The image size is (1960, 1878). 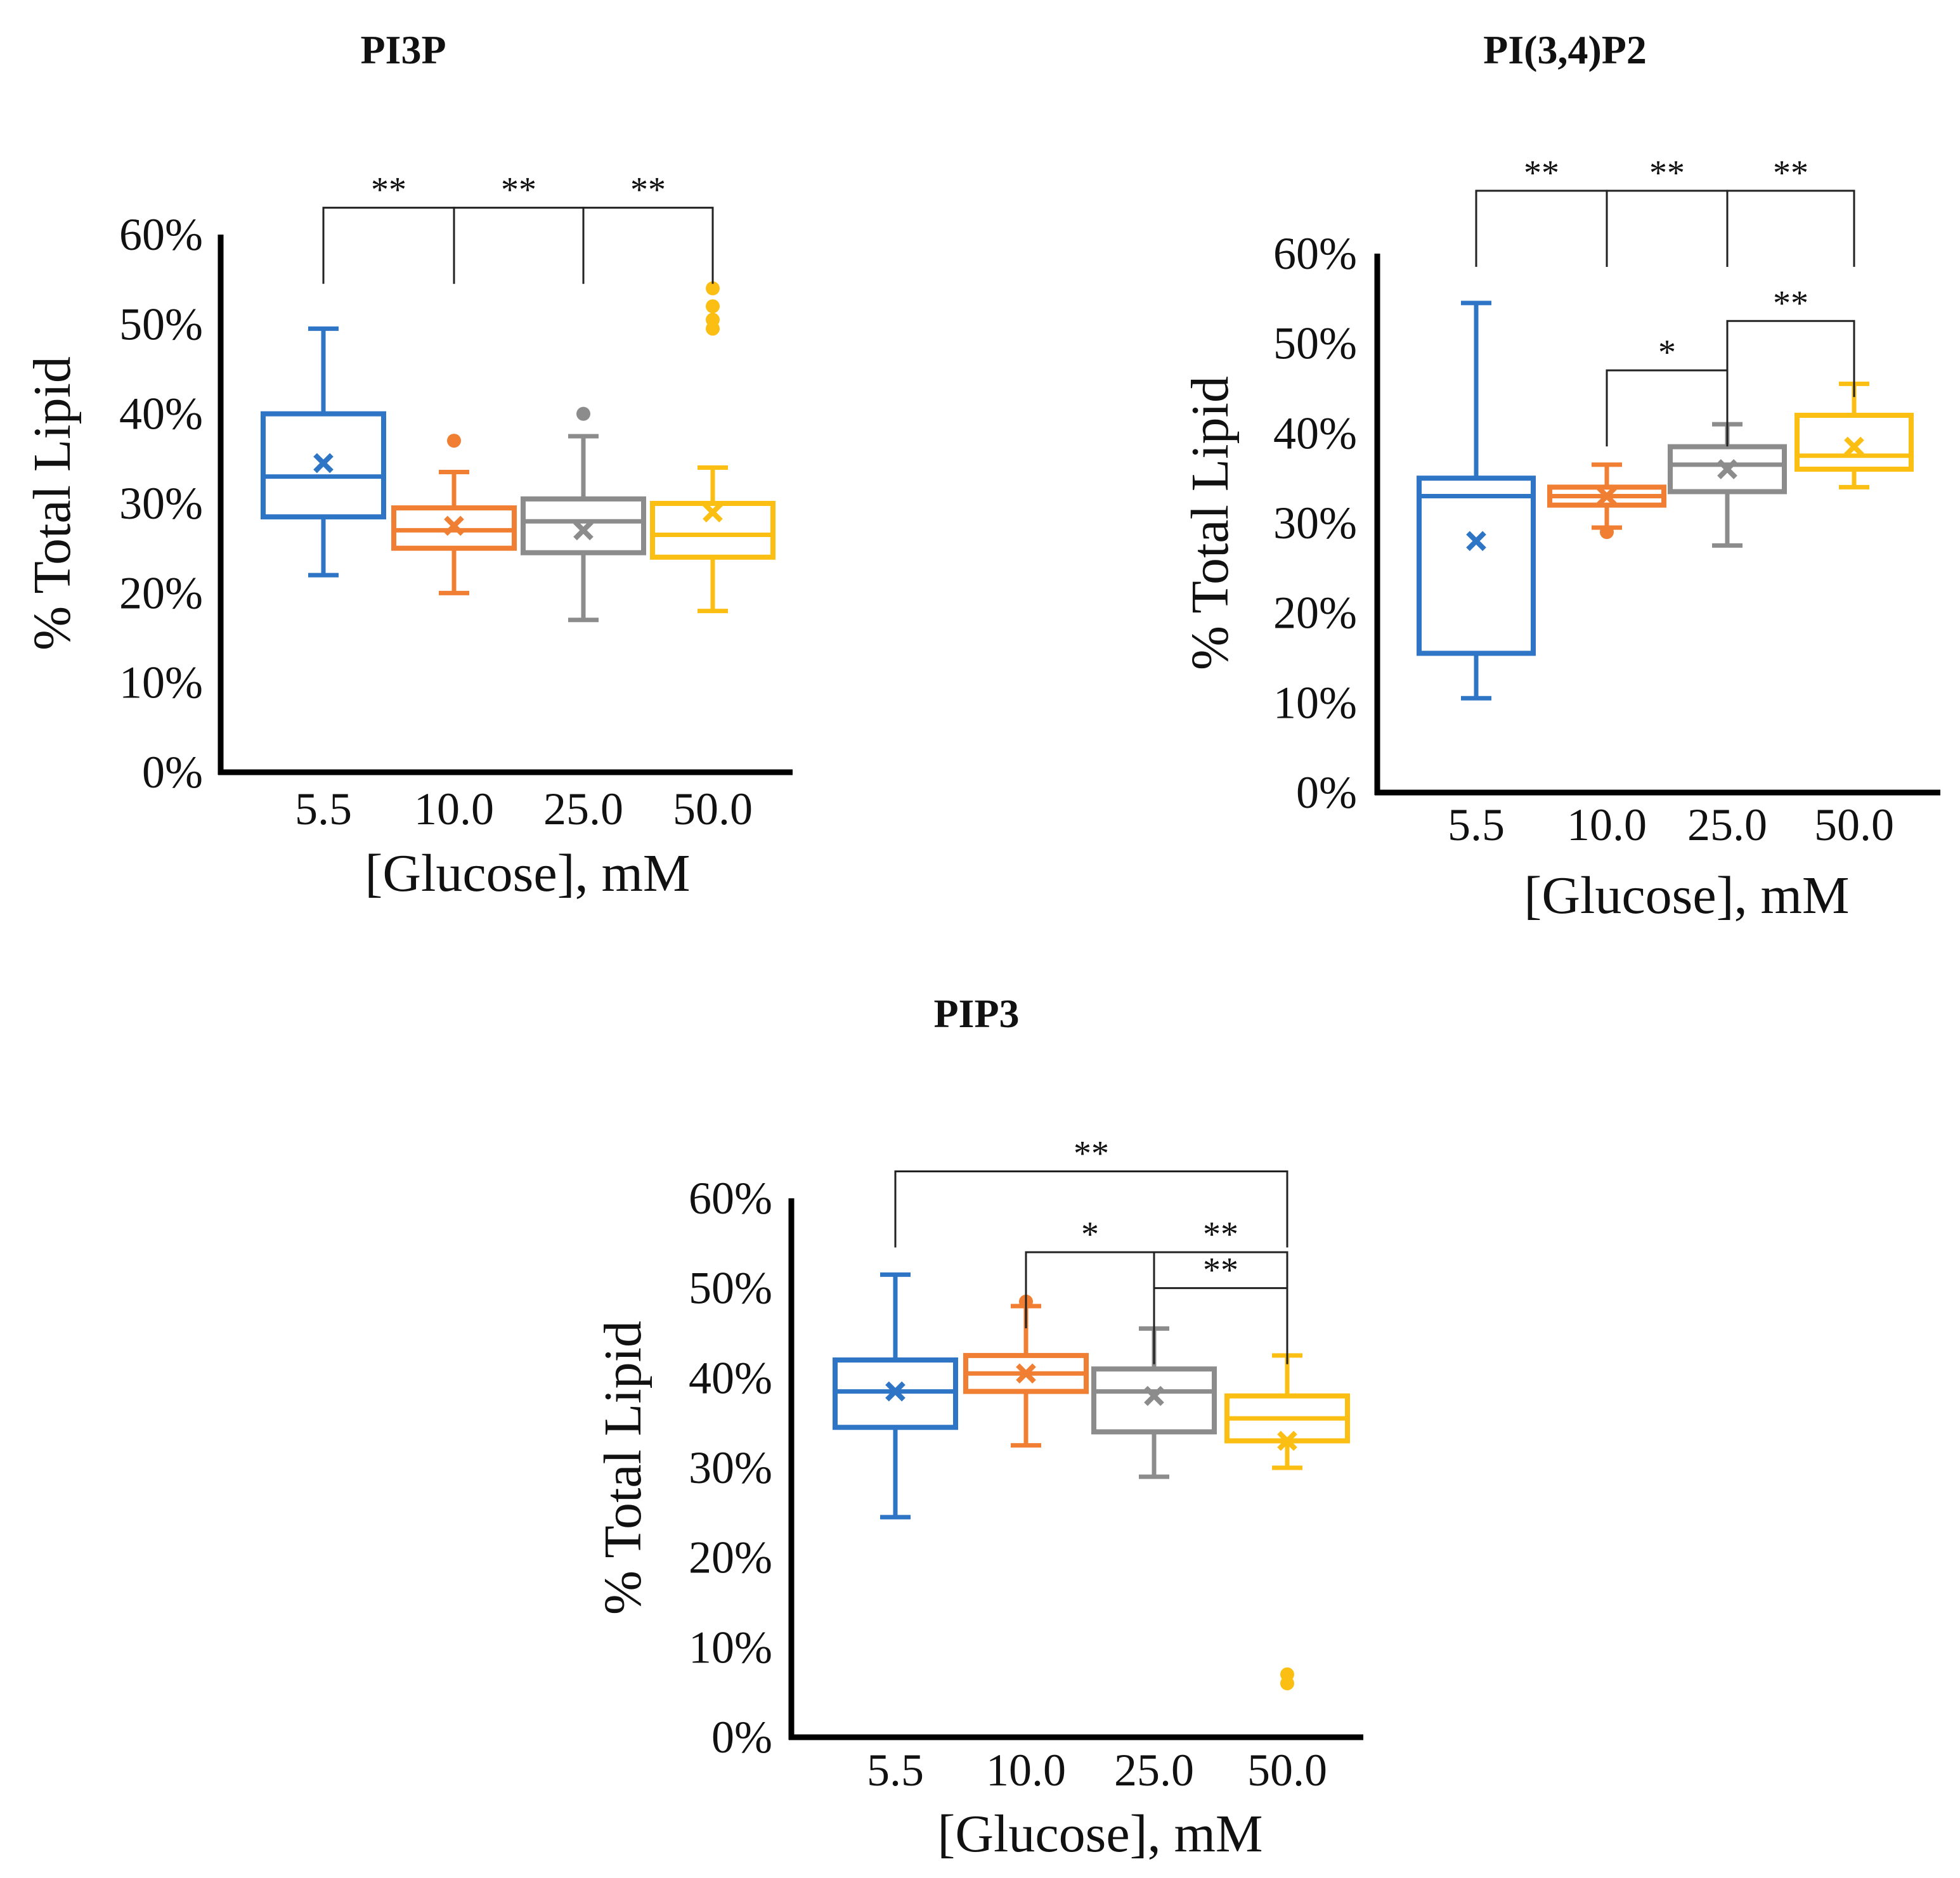 I want to click on chart-title: PI(3,4)P2, so click(x=1565, y=49).